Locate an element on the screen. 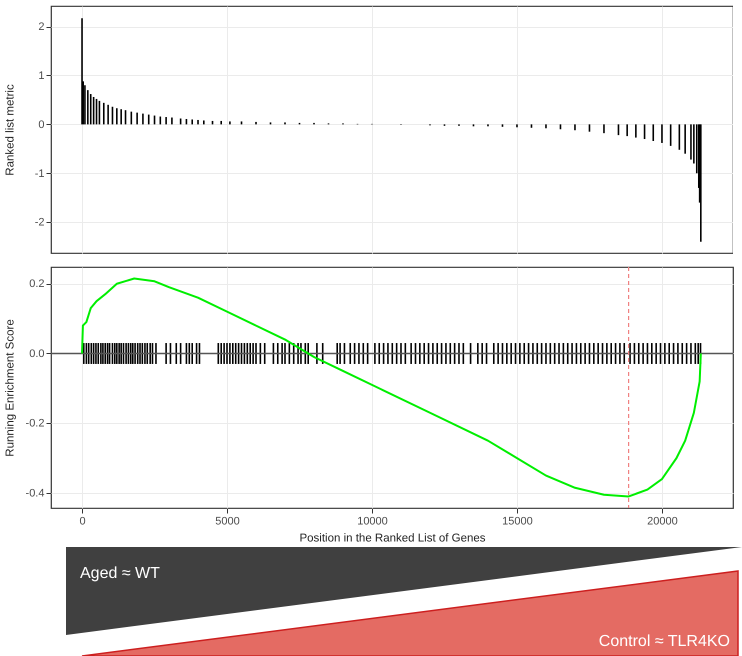 The height and width of the screenshot is (656, 742). y-tick-label: 0.2 is located at coordinates (36, 284).